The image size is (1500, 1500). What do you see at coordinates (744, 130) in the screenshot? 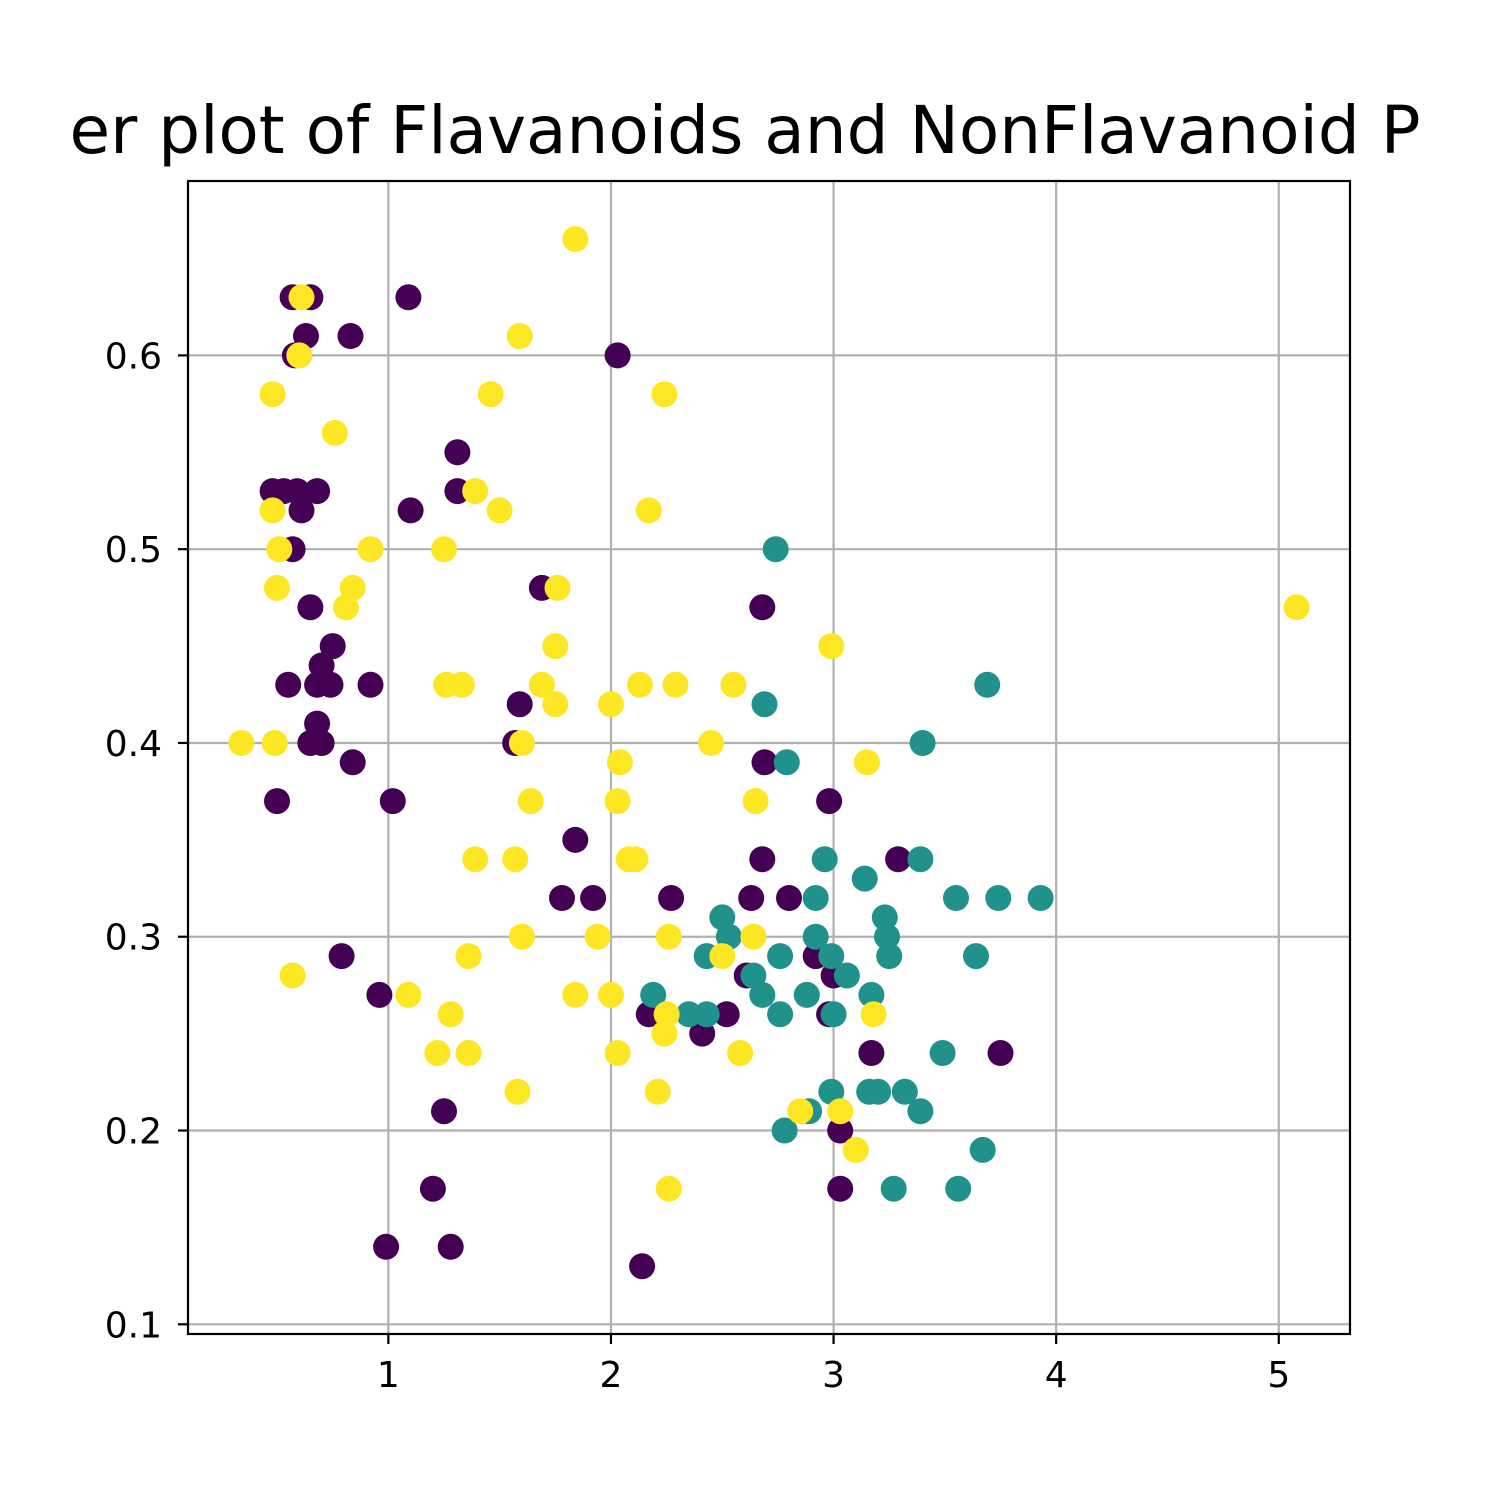
I see `chart-title: er plot of Flavanoids and NonFlavanoid P` at bounding box center [744, 130].